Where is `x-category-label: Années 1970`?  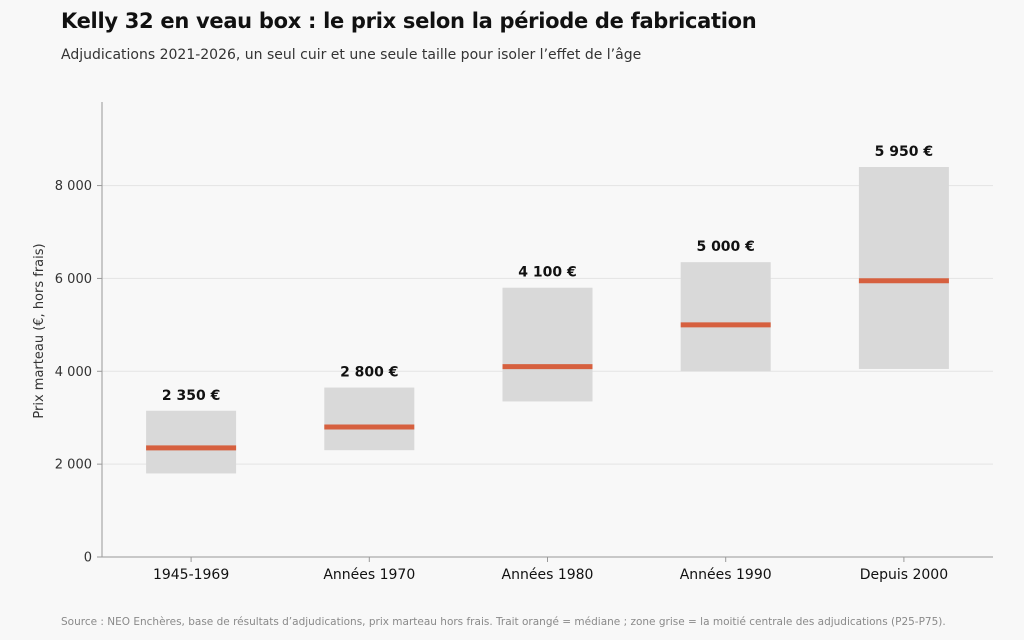
x-category-label: Années 1970 is located at coordinates (369, 575).